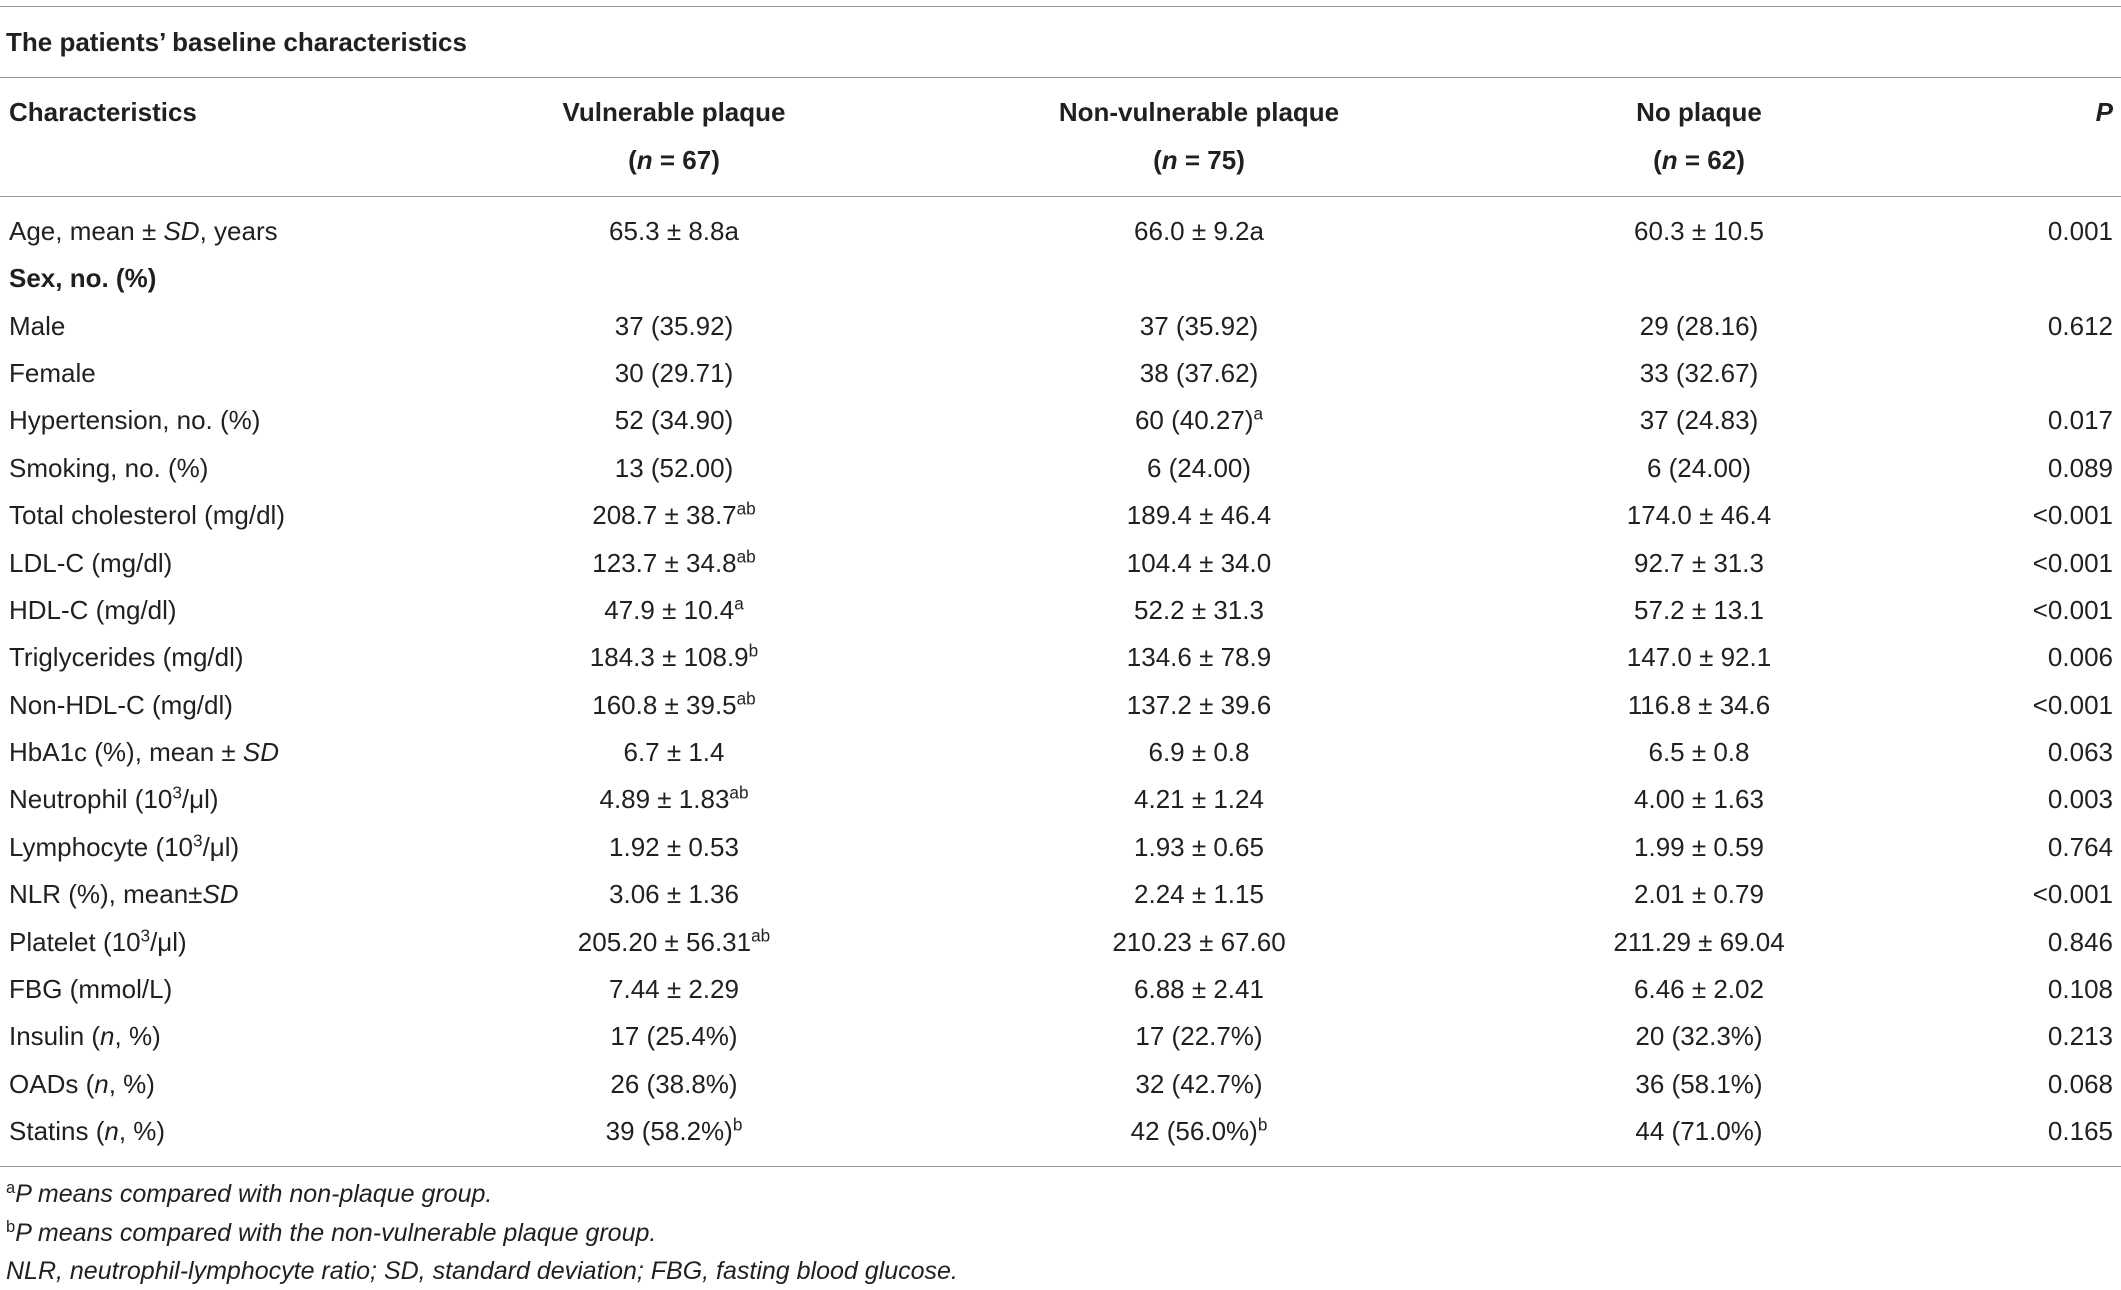 This screenshot has width=2121, height=1290. I want to click on text-run: Statins (, so click(57, 1131).